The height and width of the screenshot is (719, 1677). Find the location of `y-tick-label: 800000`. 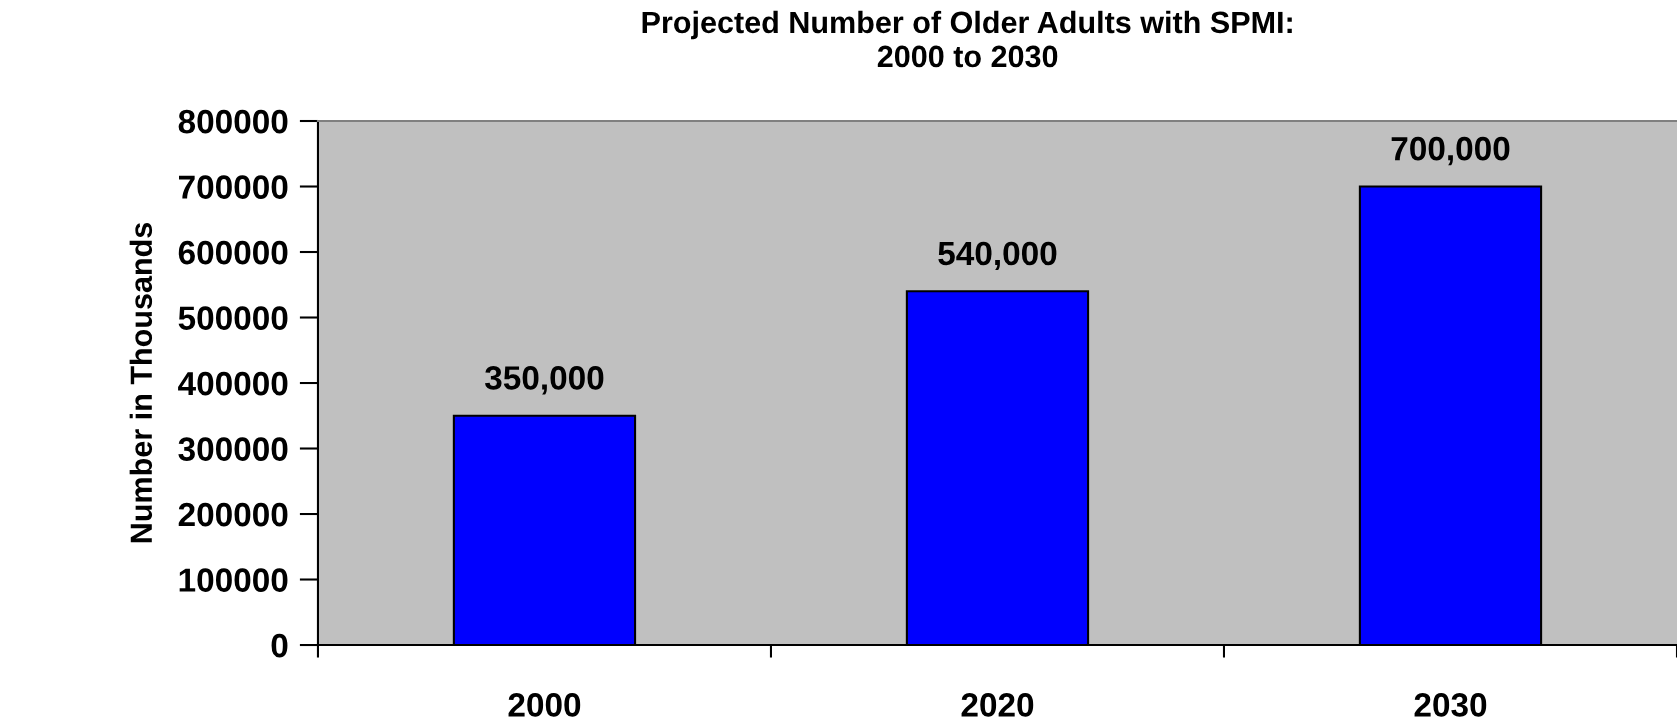

y-tick-label: 800000 is located at coordinates (233, 121).